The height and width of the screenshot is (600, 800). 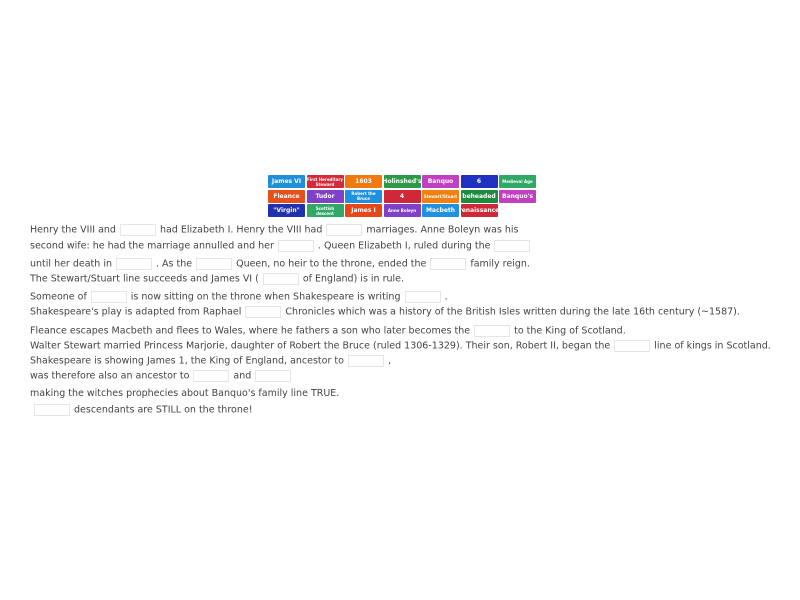 What do you see at coordinates (479, 181) in the screenshot?
I see `word-tile: 6` at bounding box center [479, 181].